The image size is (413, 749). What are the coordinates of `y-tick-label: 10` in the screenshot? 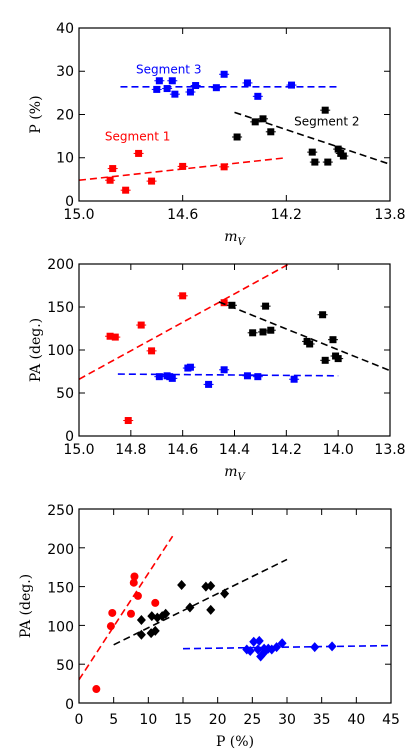 It's located at (65, 159).